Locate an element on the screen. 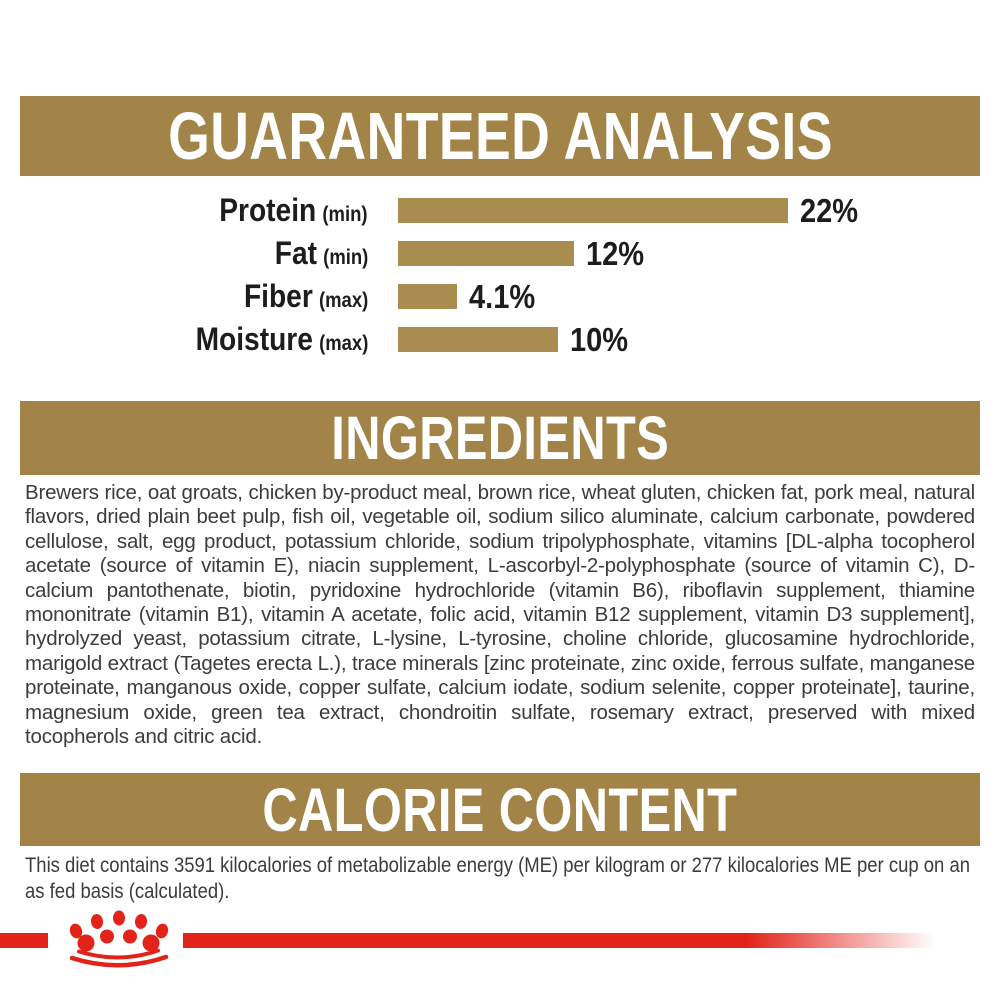 Image resolution: width=1000 pixels, height=1000 pixels. guaranteed-analysis-title: GUARANTEED ANALYSIS is located at coordinates (500, 136).